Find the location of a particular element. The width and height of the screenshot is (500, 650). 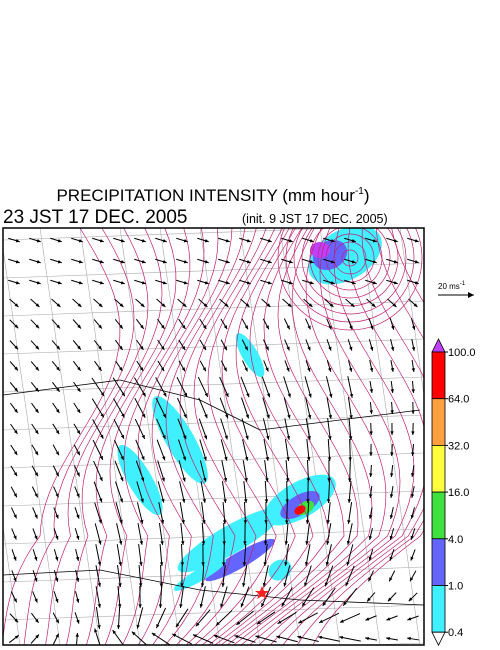

reference-arrowhead is located at coordinates (471, 295).